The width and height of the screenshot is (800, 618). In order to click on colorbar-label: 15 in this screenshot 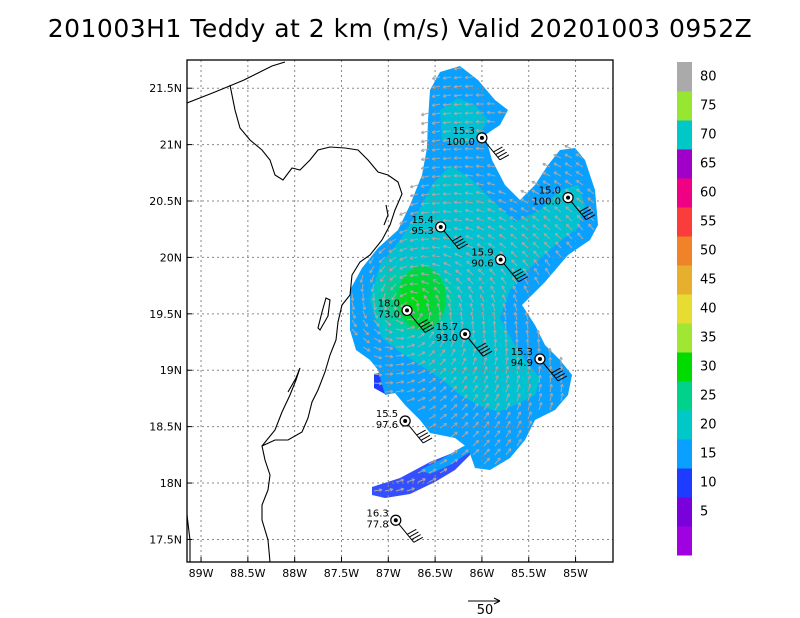, I will do `click(708, 454)`.